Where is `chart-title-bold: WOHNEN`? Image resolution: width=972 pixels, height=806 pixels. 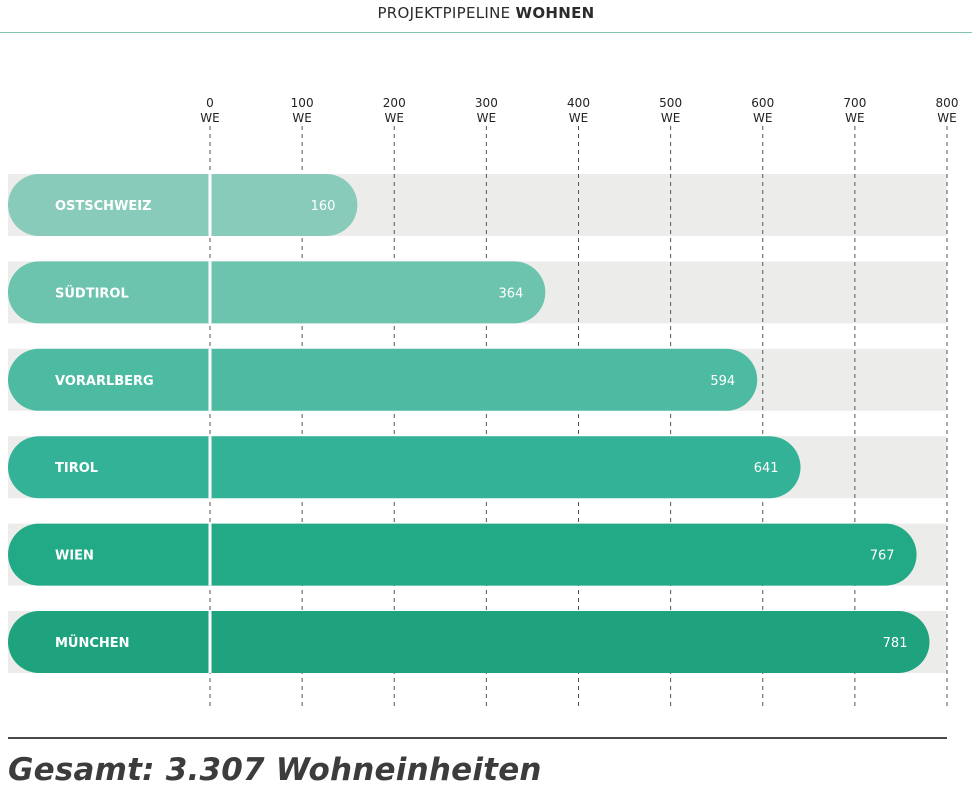
chart-title-bold: WOHNEN is located at coordinates (555, 13).